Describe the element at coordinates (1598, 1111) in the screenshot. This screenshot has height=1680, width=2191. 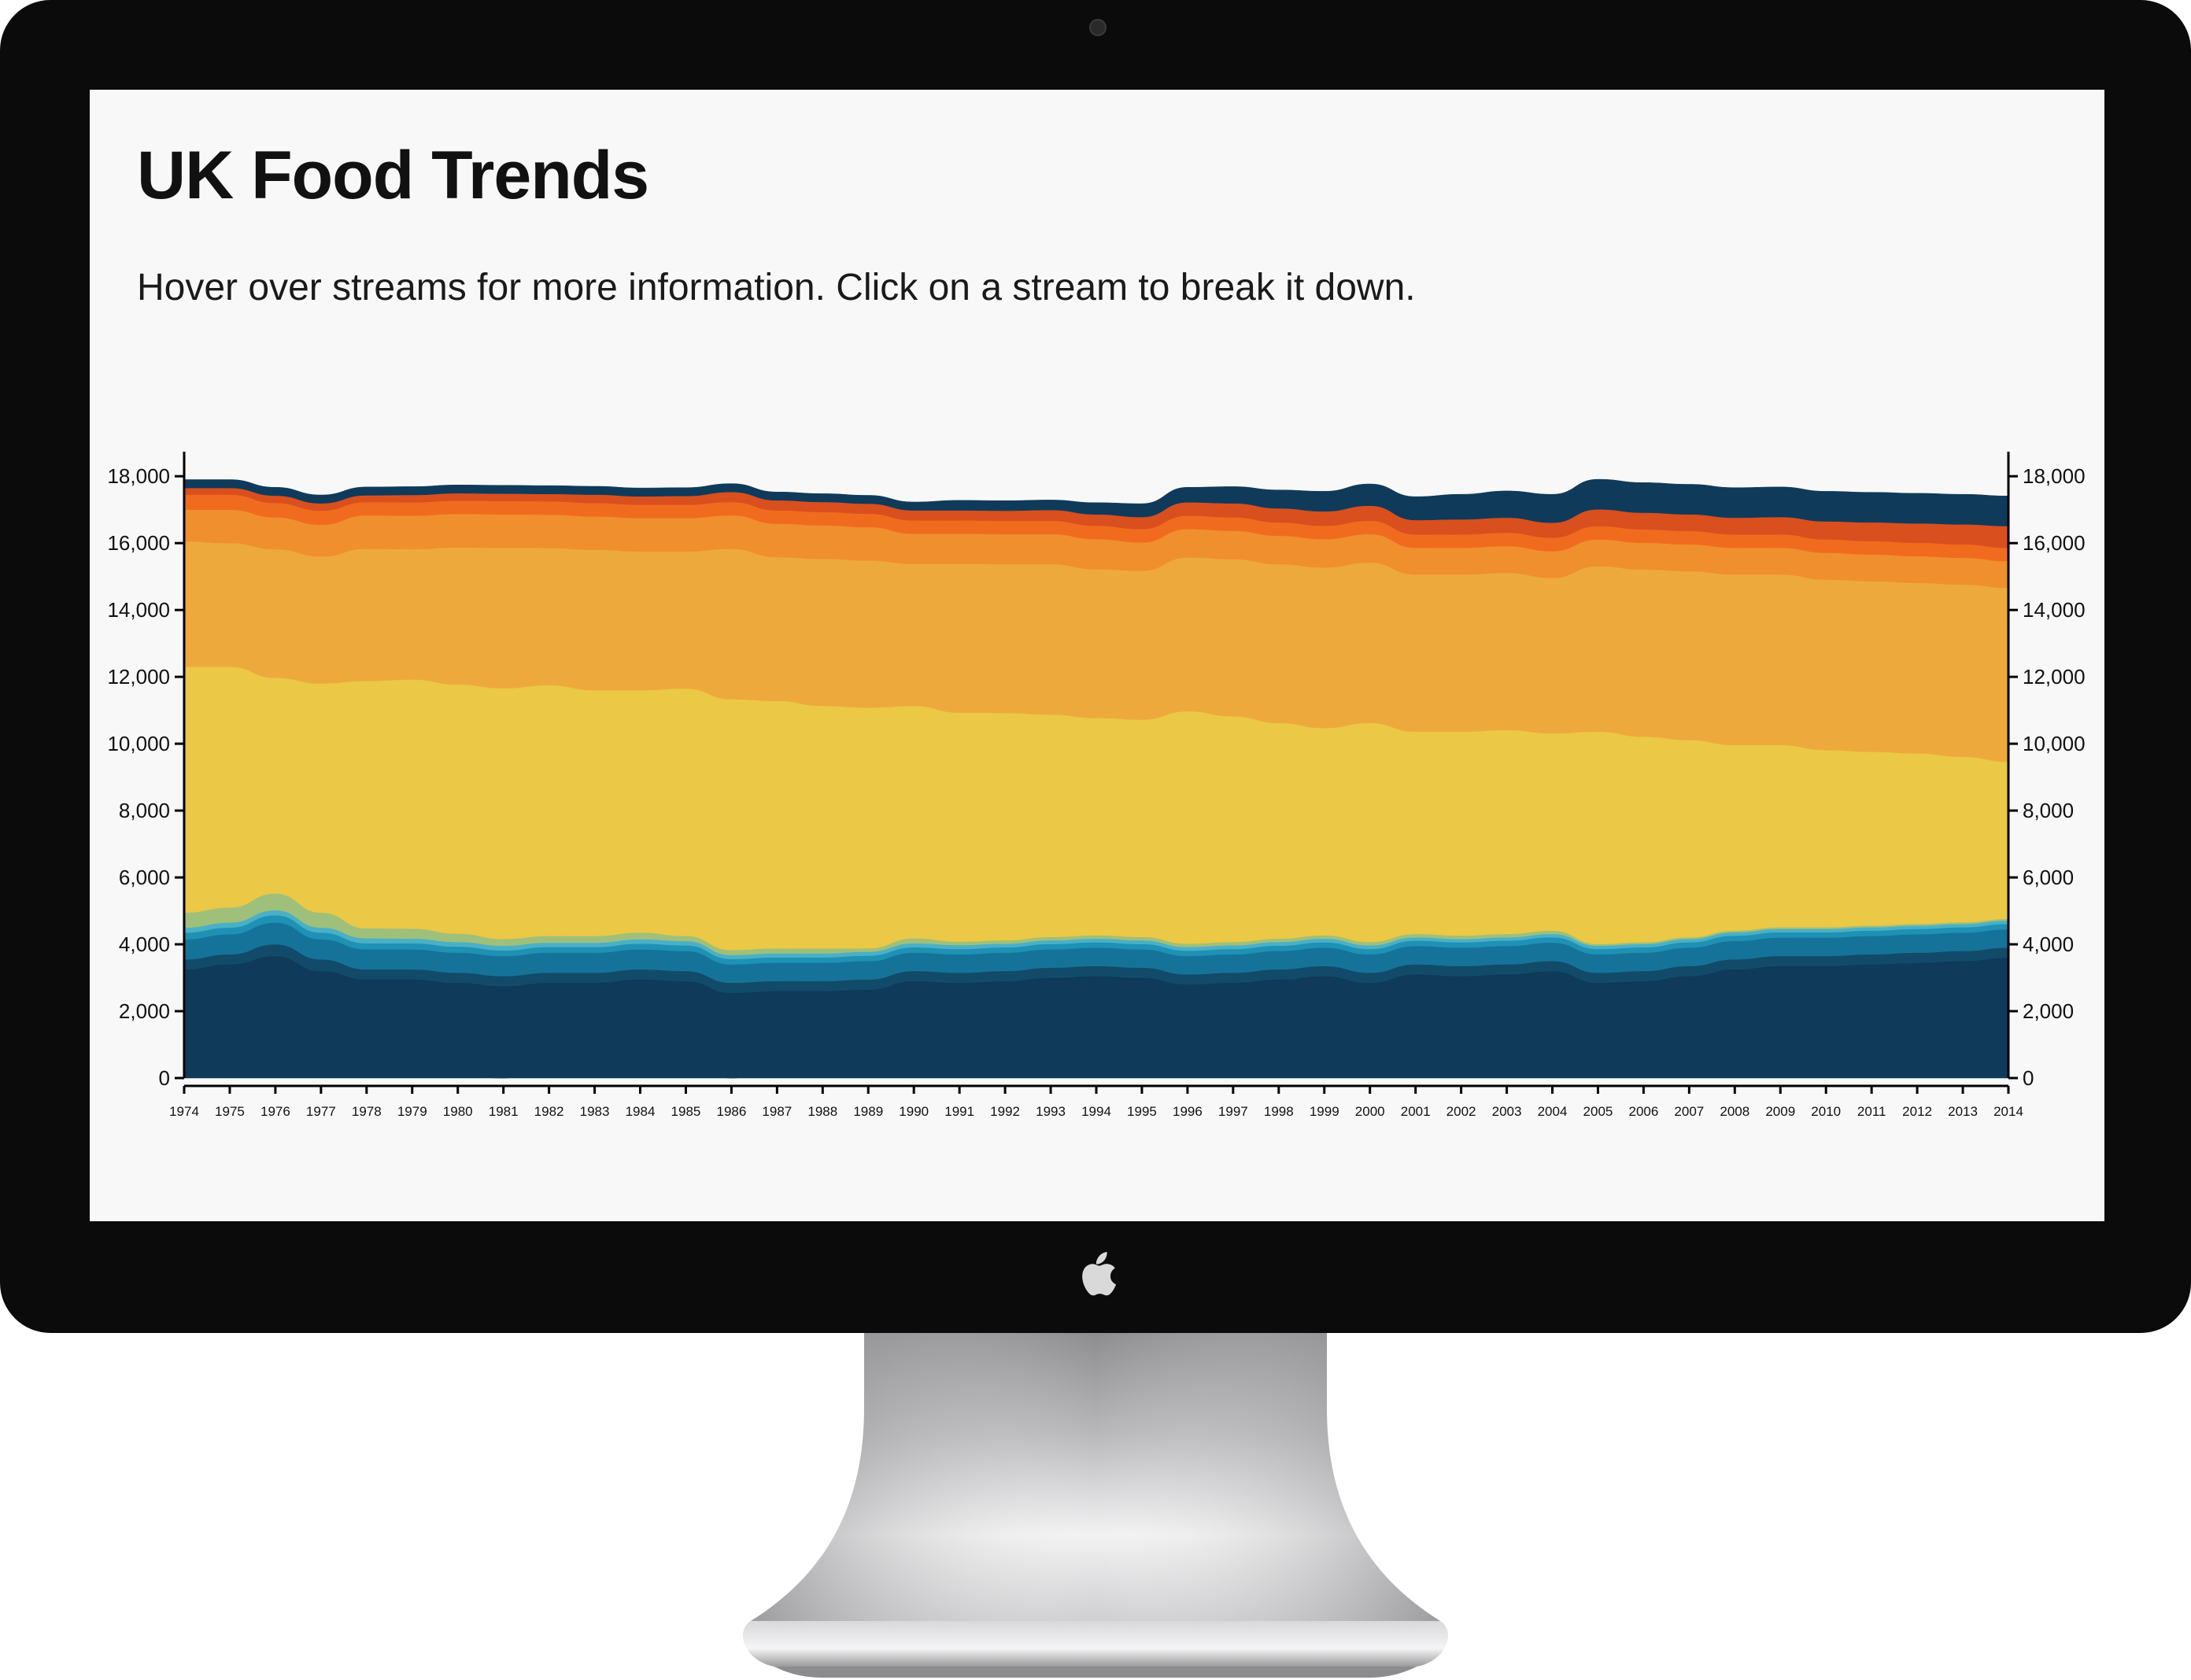
I see `x-tick-label: 2005` at that location.